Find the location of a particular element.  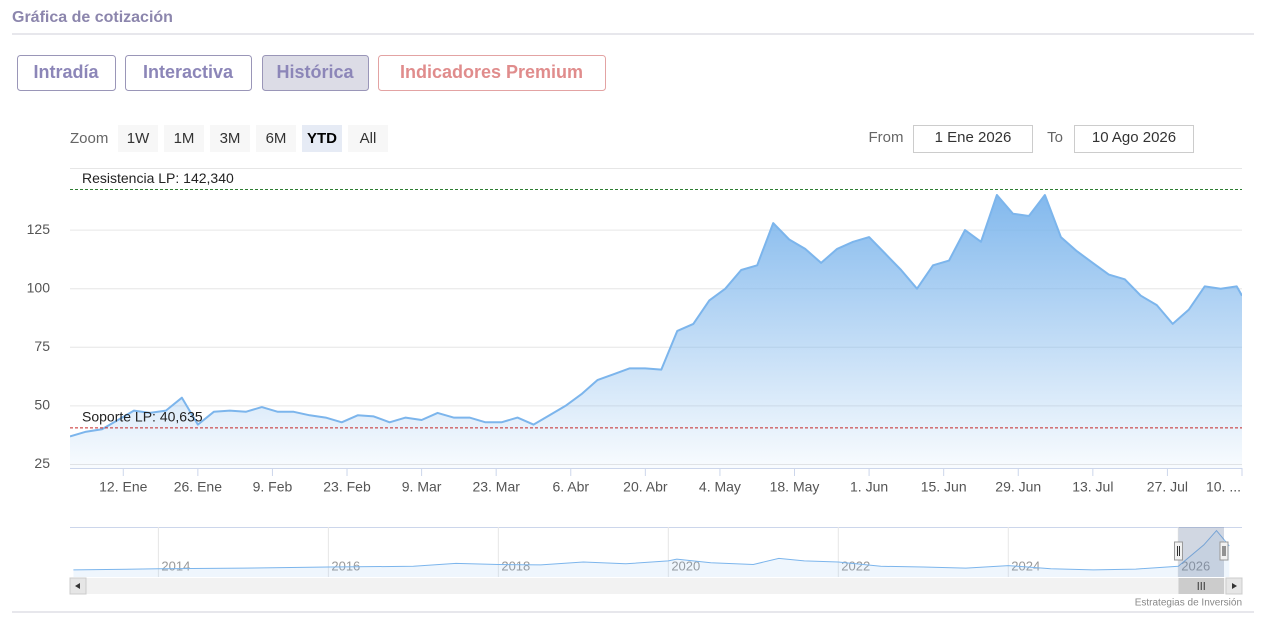

navigator-tick-label: 2020 is located at coordinates (685, 565).